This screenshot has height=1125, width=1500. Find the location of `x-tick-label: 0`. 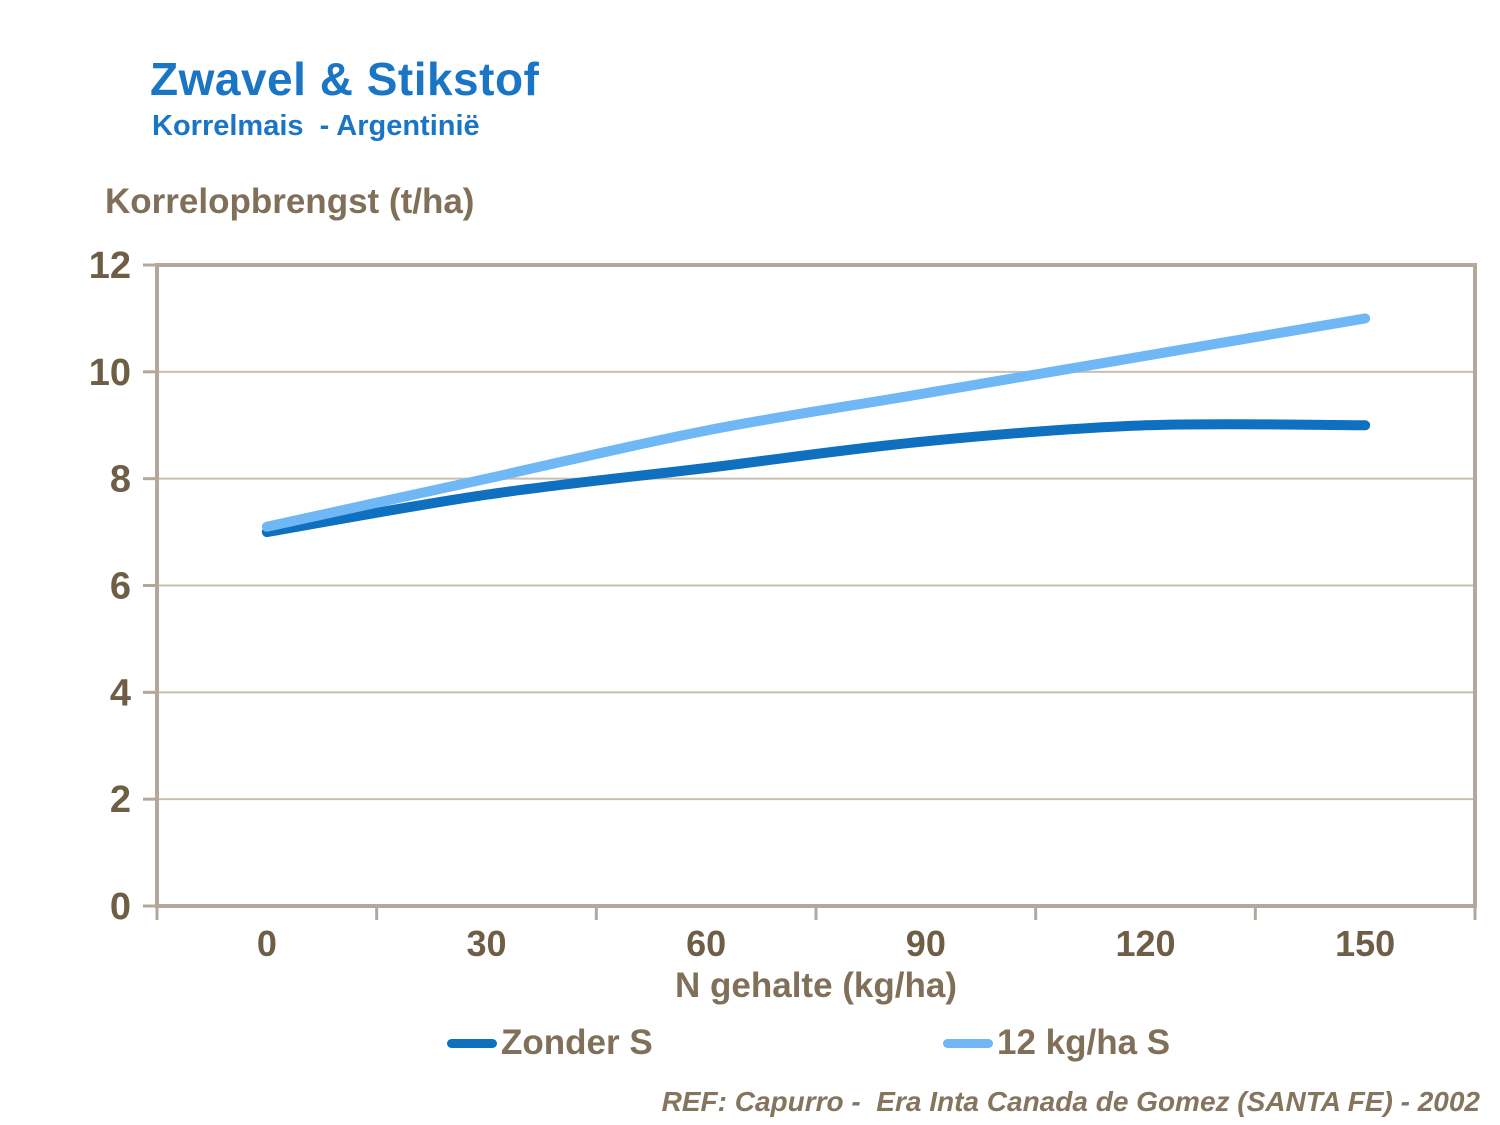

x-tick-label: 0 is located at coordinates (267, 943).